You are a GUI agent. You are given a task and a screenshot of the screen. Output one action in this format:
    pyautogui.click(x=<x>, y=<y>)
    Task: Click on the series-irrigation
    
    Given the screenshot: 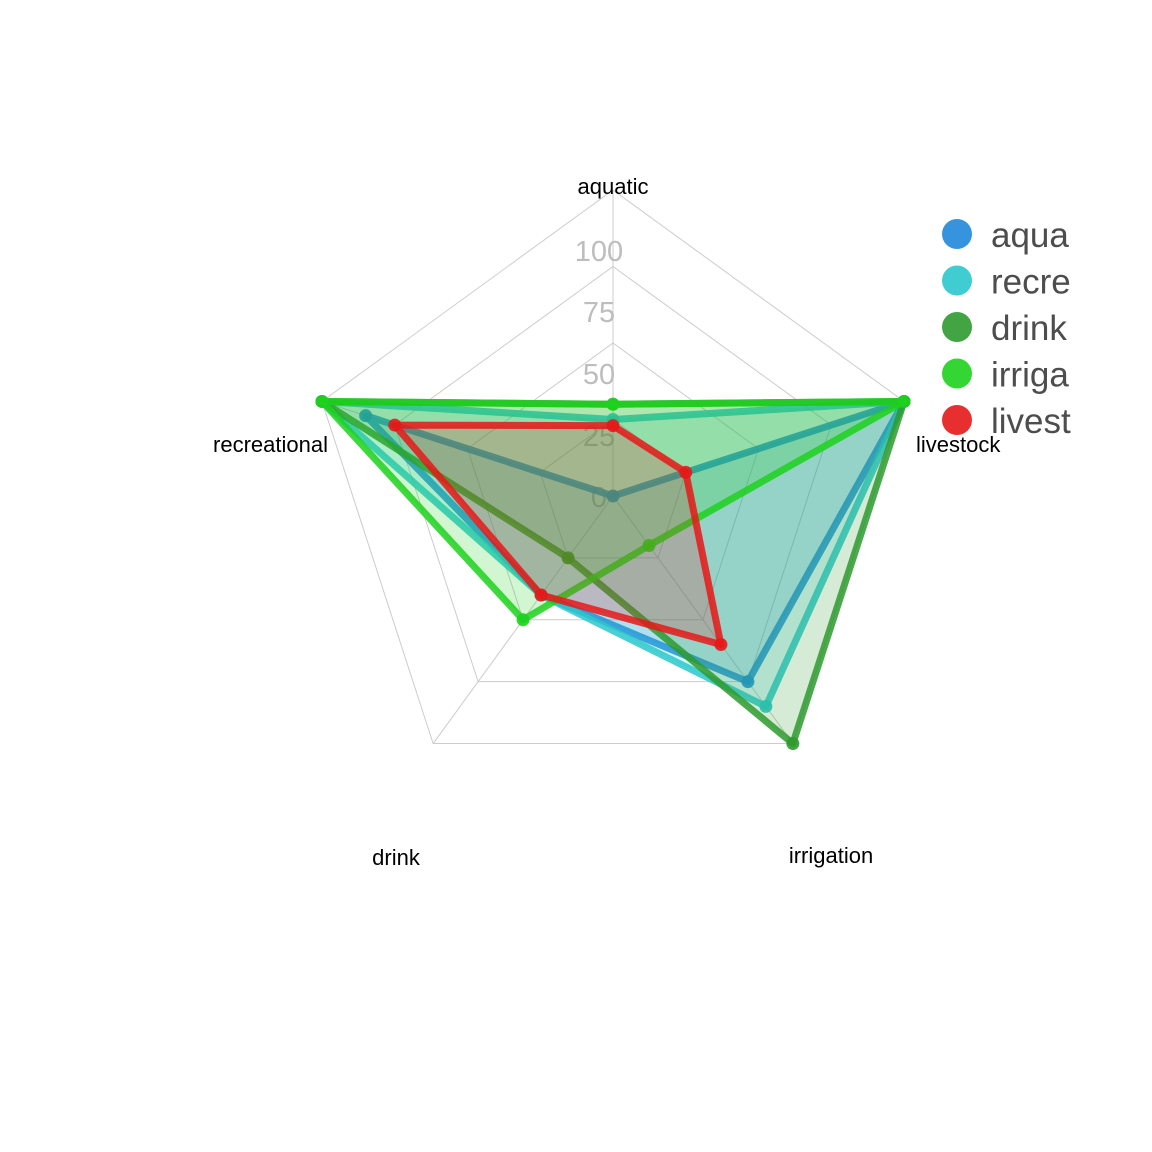 What is the action you would take?
    pyautogui.click(x=613, y=510)
    